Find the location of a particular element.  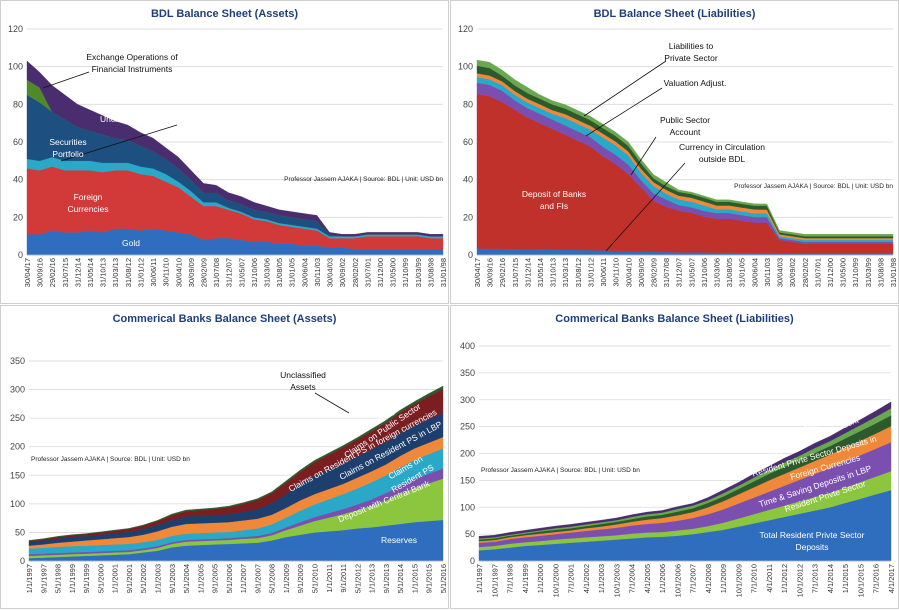

label-liab-private-1: Liabilities to is located at coordinates (691, 46).